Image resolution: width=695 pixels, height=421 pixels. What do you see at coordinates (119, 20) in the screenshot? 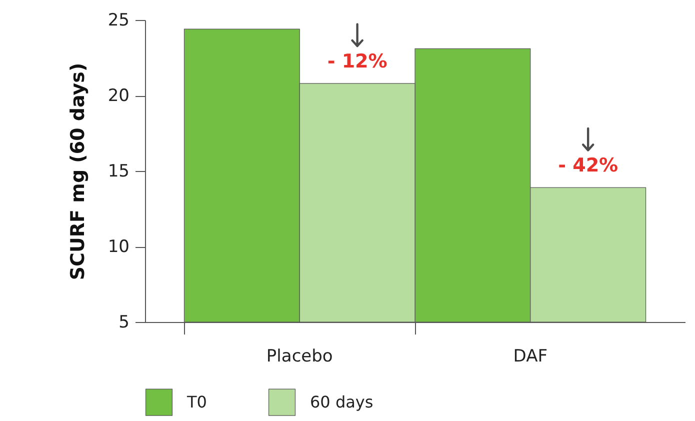
I see `y-tick-label: 25` at bounding box center [119, 20].